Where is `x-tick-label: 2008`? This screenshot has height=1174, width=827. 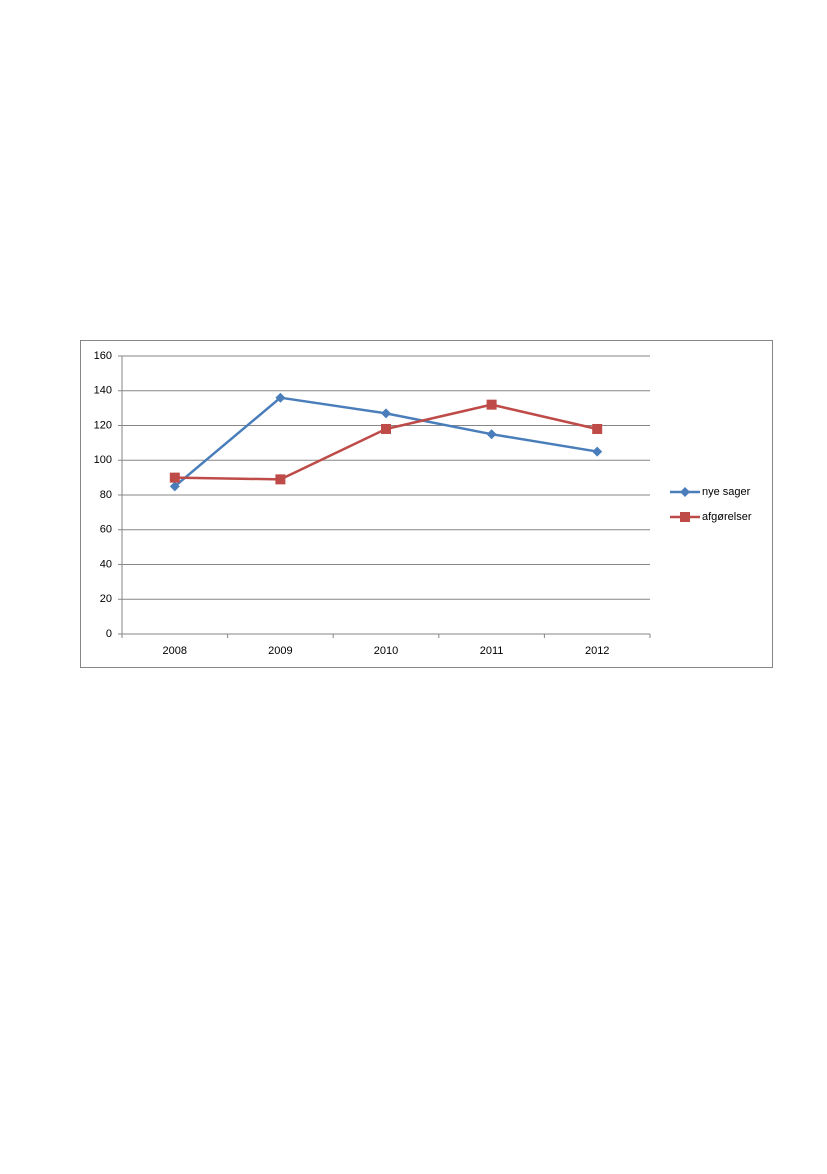 x-tick-label: 2008 is located at coordinates (175, 651).